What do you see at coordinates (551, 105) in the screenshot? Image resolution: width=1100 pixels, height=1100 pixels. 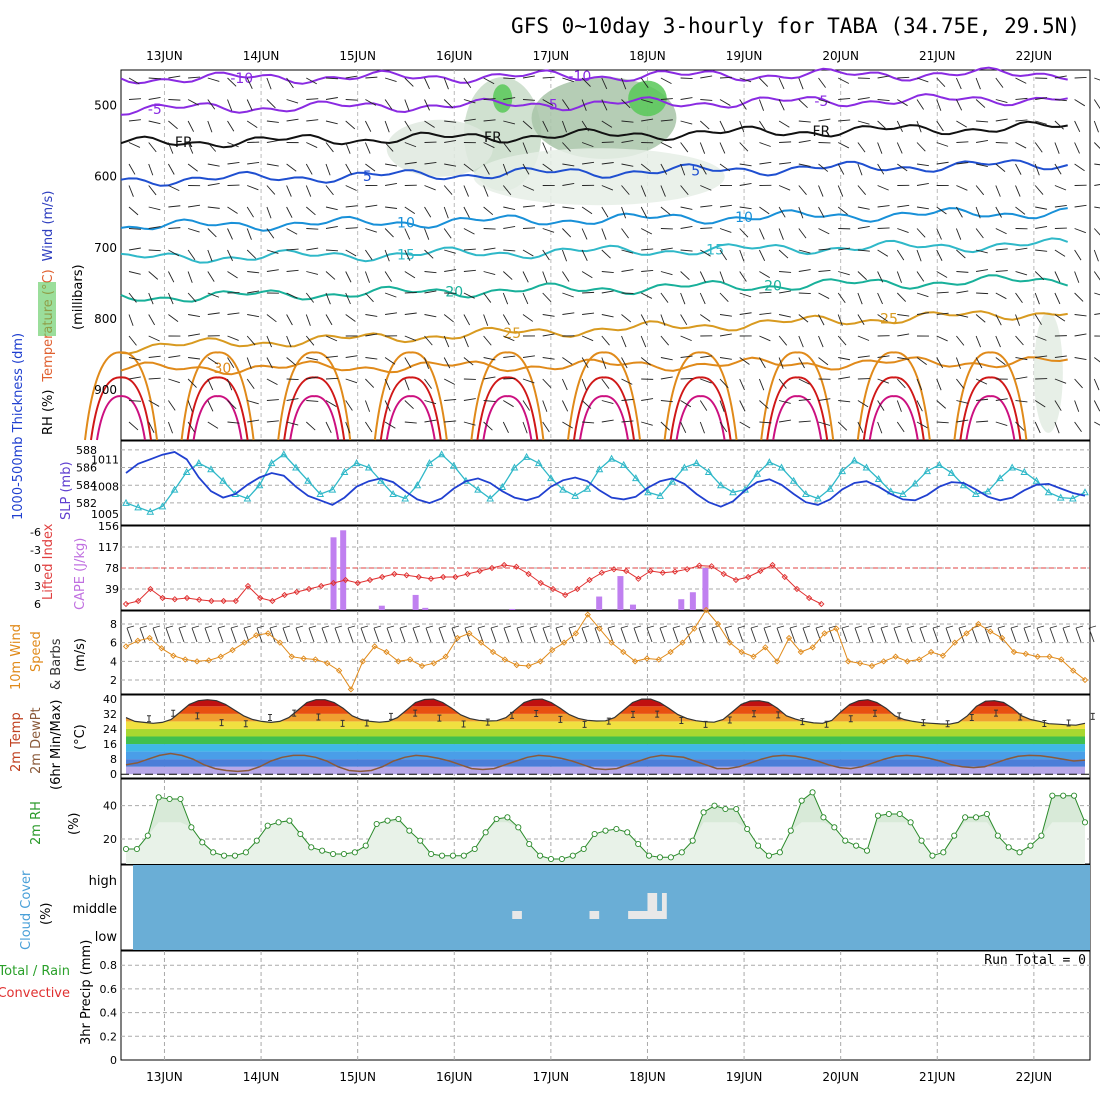 I see `isotherm-label: -5` at bounding box center [551, 105].